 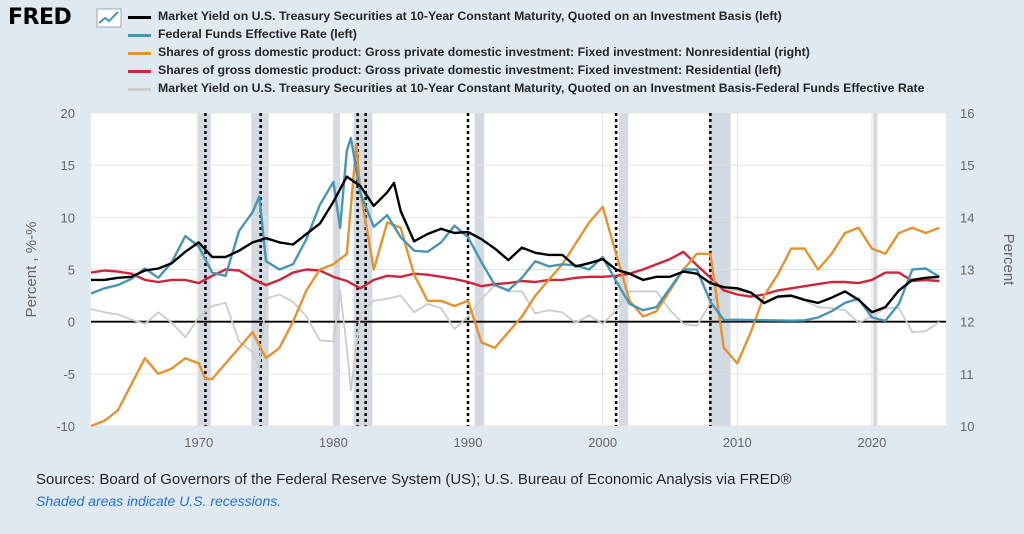 I want to click on y-tick-label-left: 5, so click(x=71, y=270).